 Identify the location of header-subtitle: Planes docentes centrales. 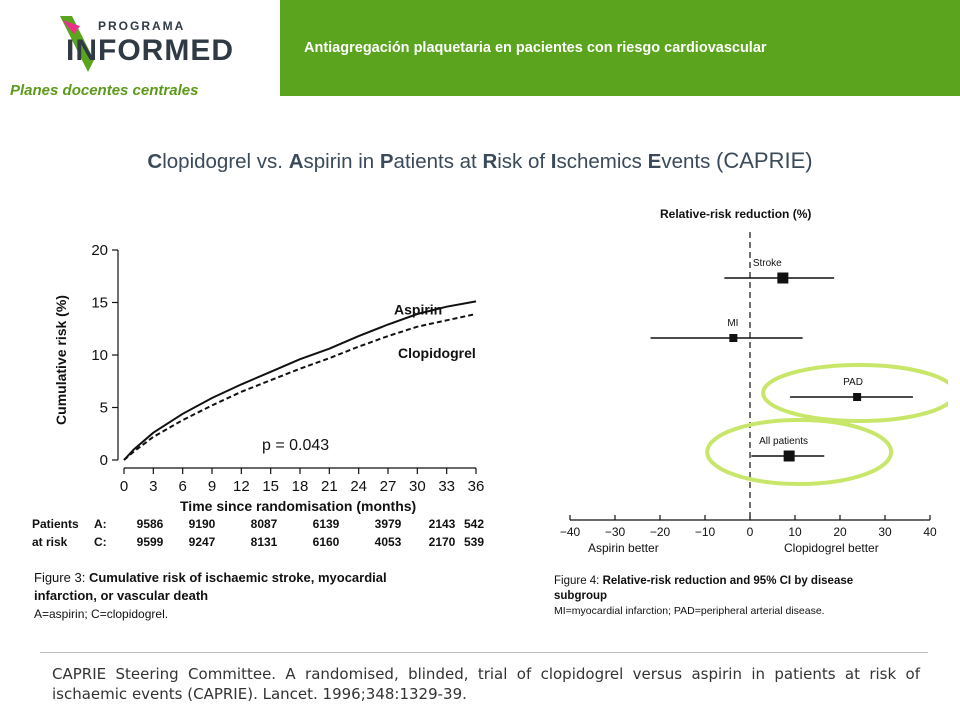
(104, 90).